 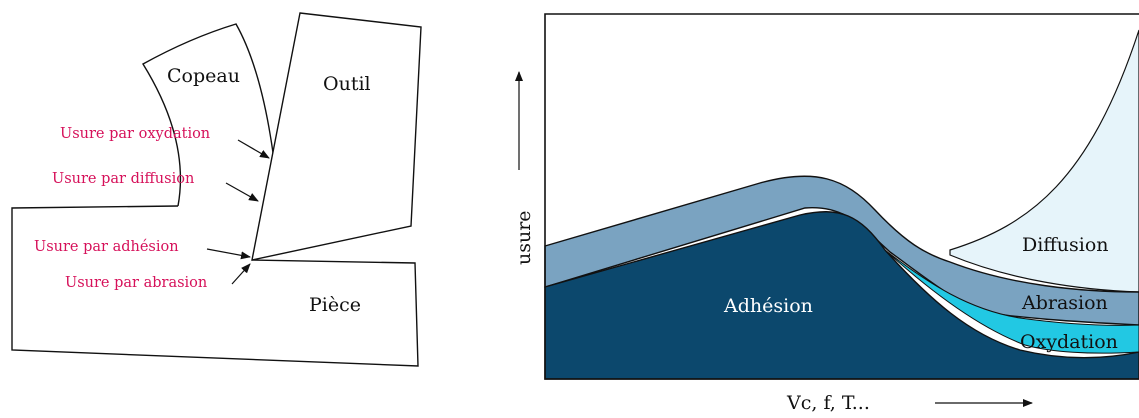 What do you see at coordinates (123, 179) in the screenshot?
I see `diffusion-wear-label: Usure par diffusion` at bounding box center [123, 179].